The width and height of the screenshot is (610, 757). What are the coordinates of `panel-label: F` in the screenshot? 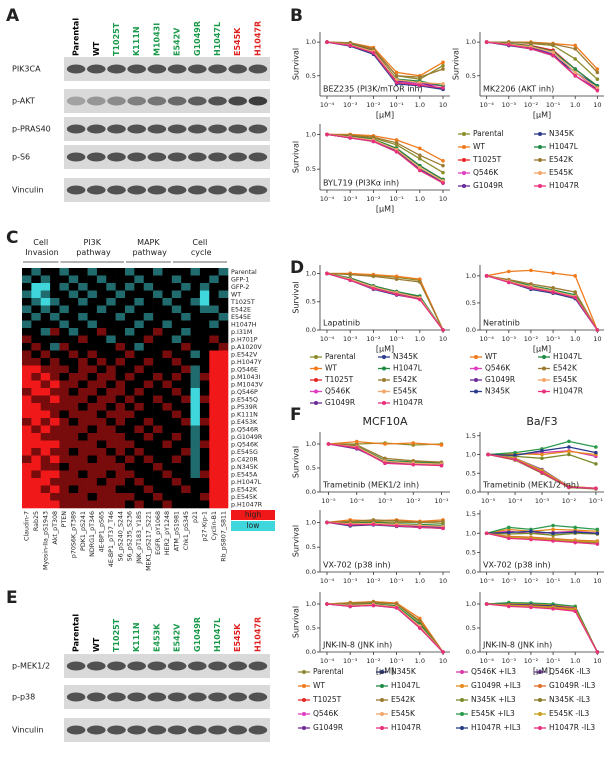 It's located at (296, 415).